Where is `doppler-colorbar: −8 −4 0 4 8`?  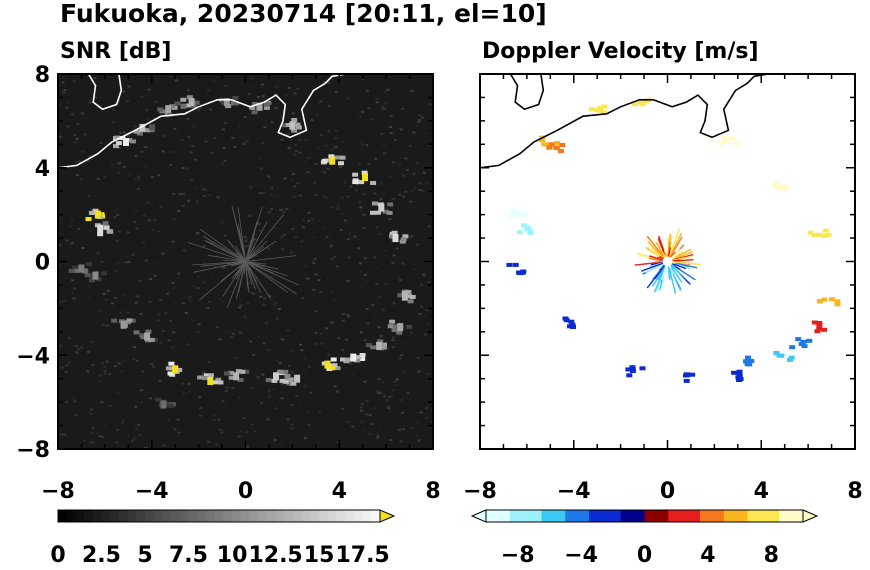 doppler-colorbar: −8 −4 0 4 8 is located at coordinates (644, 538).